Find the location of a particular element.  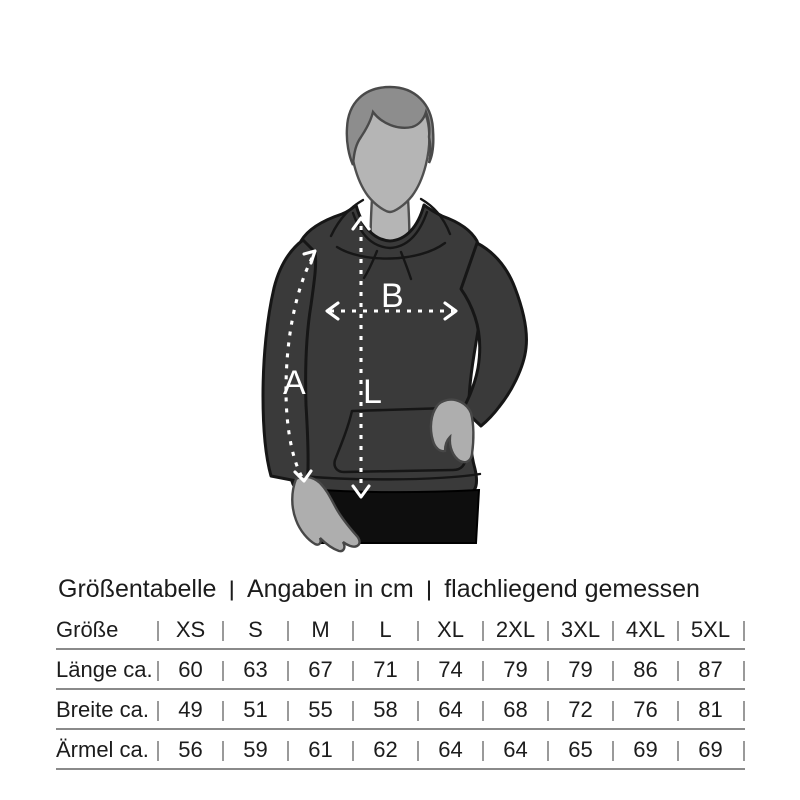

value-cell: 72 is located at coordinates (580, 712).